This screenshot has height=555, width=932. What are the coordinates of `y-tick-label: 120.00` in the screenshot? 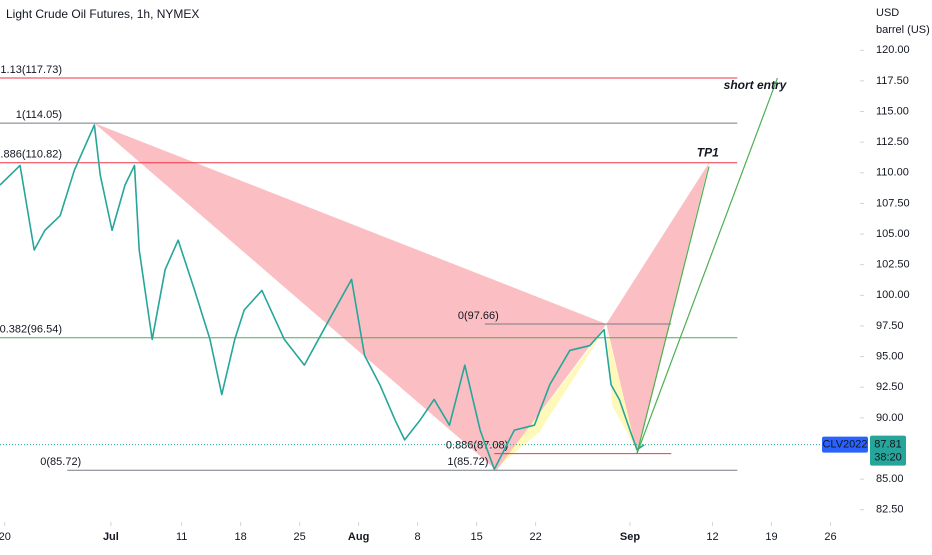 It's located at (893, 50).